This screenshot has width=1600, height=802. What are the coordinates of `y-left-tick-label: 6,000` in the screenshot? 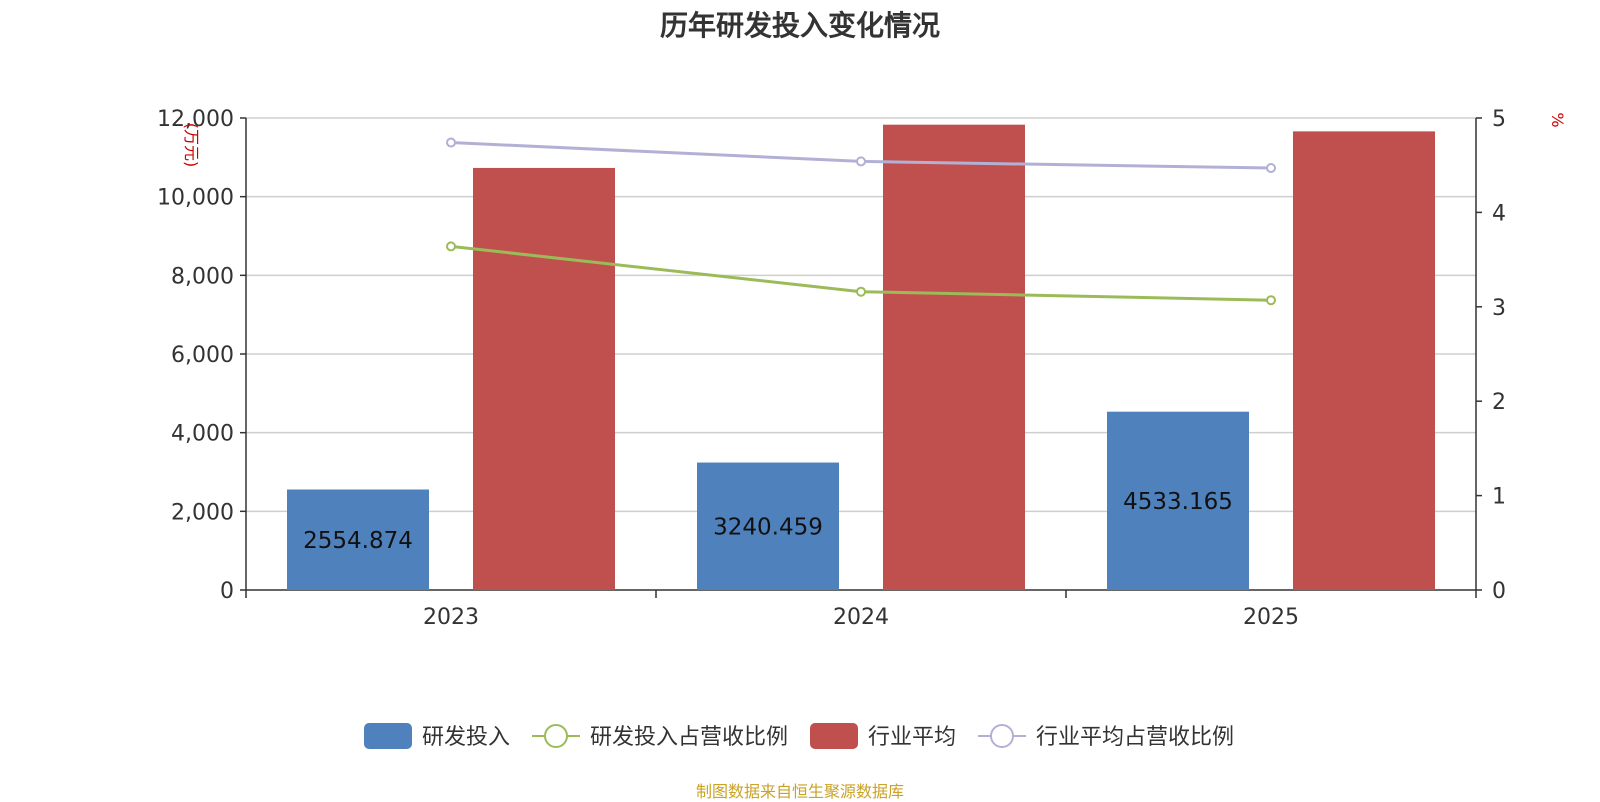 It's located at (202, 355).